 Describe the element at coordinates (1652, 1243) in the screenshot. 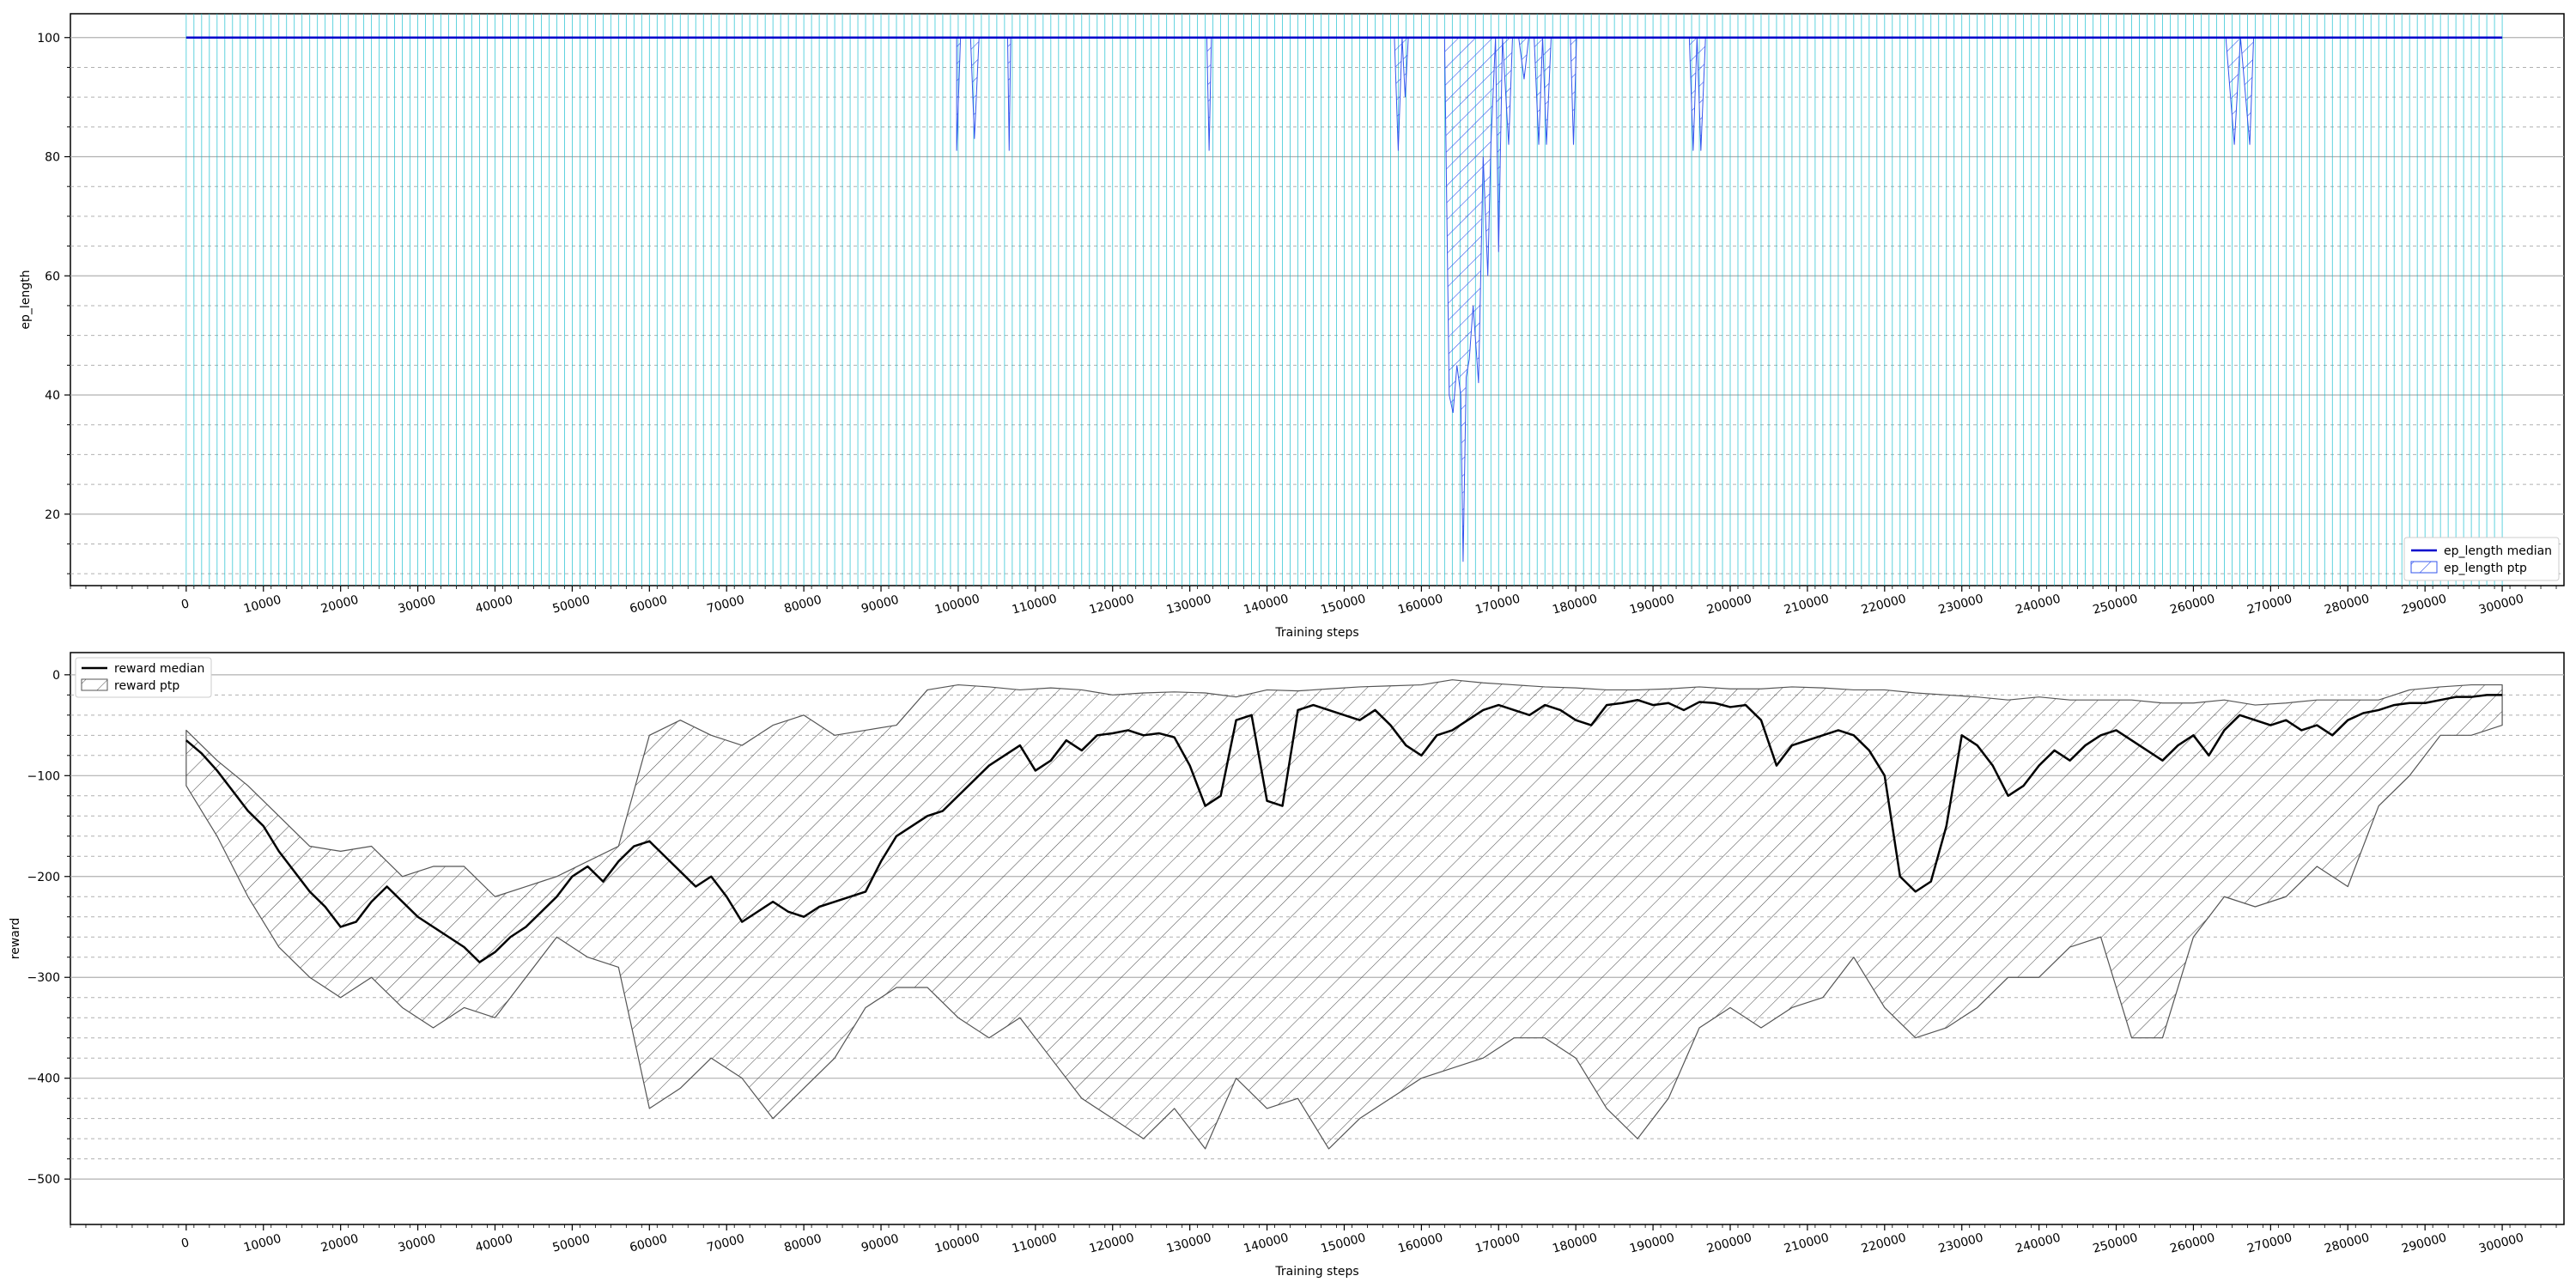

I see `reward-x-tick-label: 190000` at that location.